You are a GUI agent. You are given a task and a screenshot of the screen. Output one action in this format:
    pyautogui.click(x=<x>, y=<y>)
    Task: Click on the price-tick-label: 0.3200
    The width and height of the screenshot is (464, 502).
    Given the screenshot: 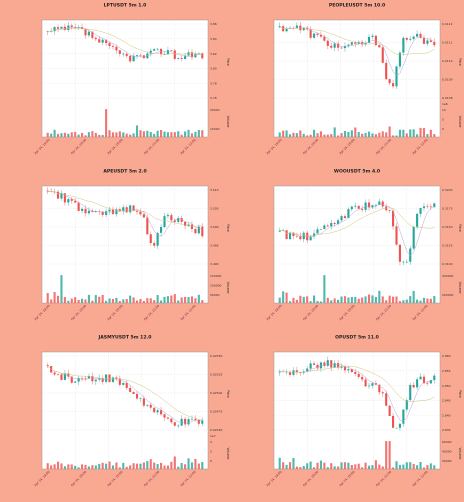 What is the action you would take?
    pyautogui.click(x=447, y=190)
    